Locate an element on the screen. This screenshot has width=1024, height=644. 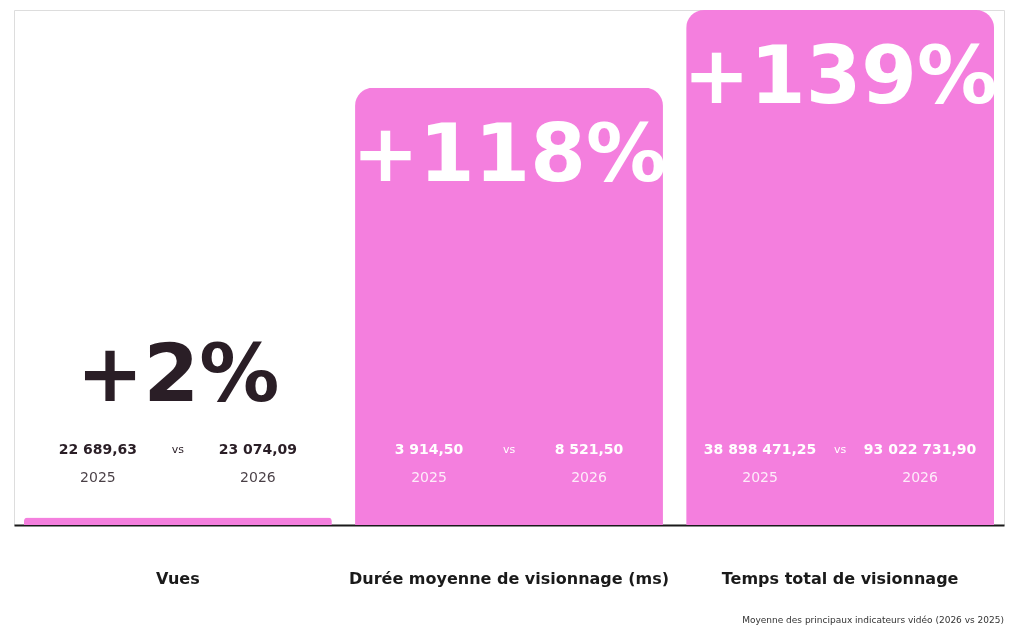
x-tick-label: Temps total de visionnage is located at coordinates (840, 578).